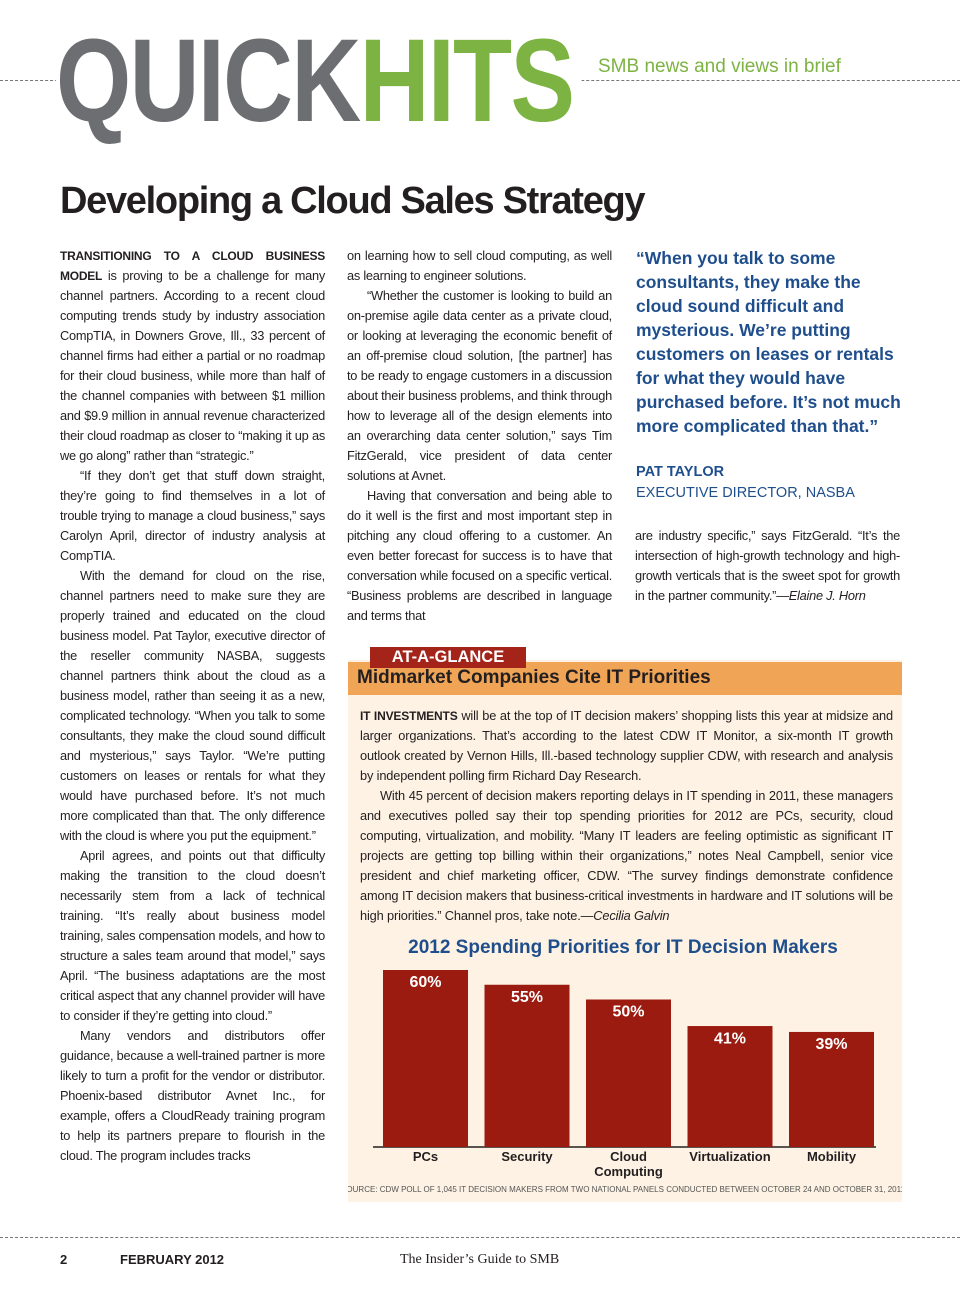  What do you see at coordinates (192, 266) in the screenshot?
I see `lead: TRANSITIONING TO A CLOUD BUSINESS MODEL` at bounding box center [192, 266].